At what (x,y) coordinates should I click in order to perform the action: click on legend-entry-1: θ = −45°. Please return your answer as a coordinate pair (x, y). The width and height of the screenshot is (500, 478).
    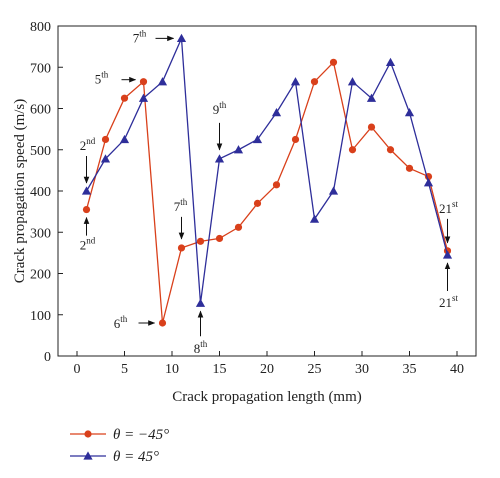
    Looking at the image, I should click on (119, 435).